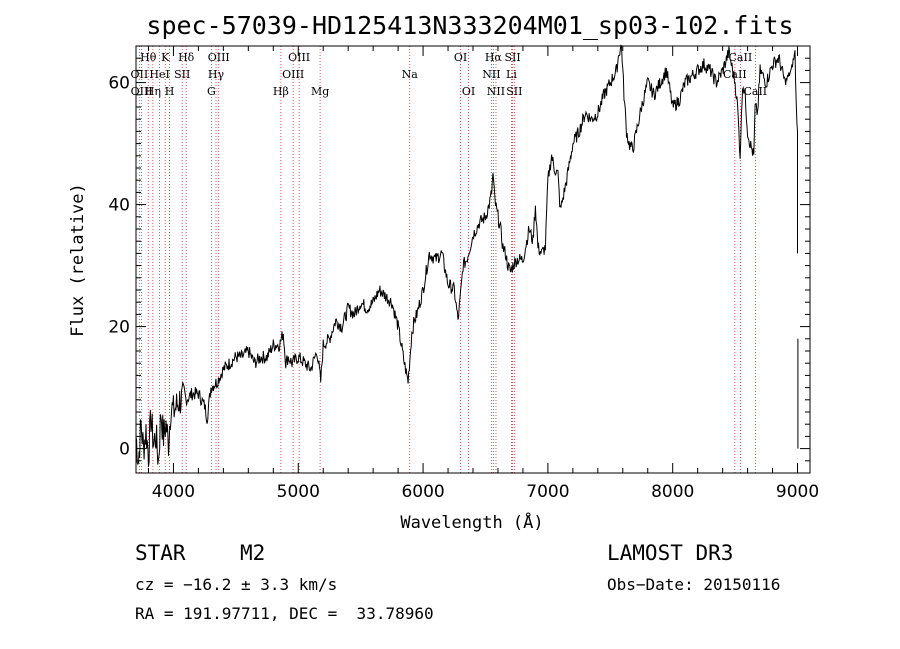 The height and width of the screenshot is (649, 900). I want to click on survey-name: LAMOST DR3, so click(670, 553).